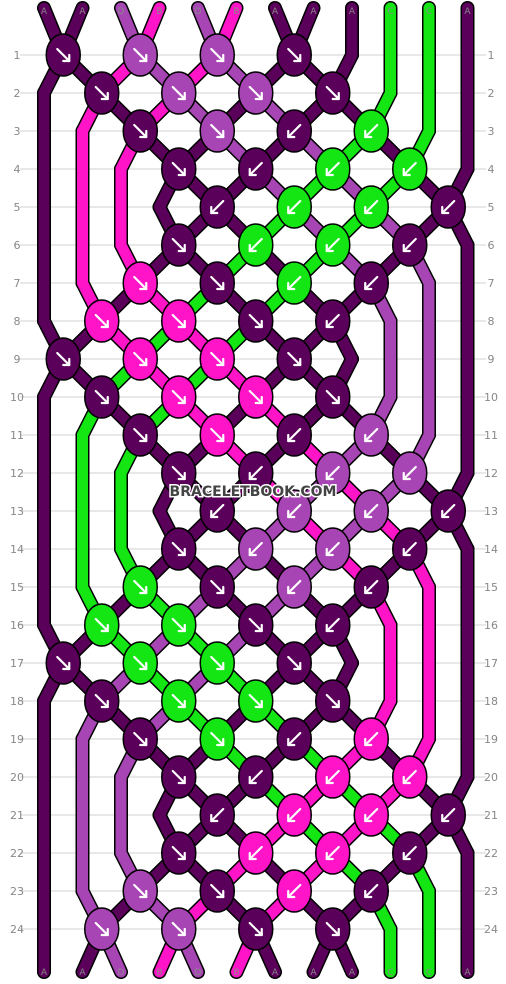 The width and height of the screenshot is (506, 984). I want to click on row-number-right: 21, so click(491, 815).